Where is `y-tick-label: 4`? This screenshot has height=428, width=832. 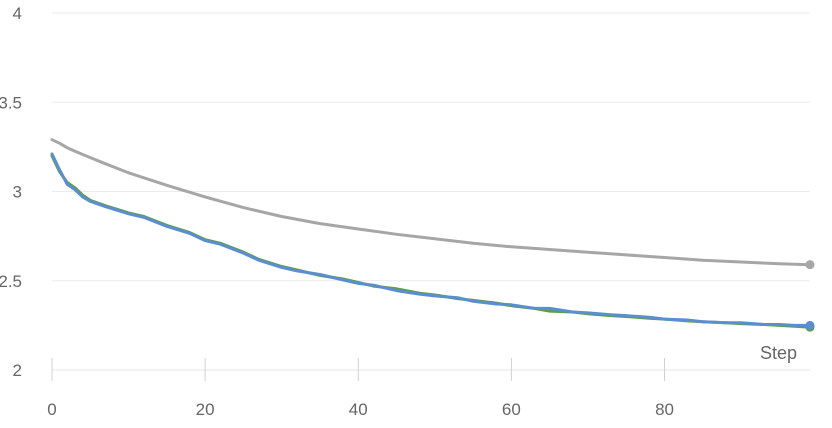
y-tick-label: 4 is located at coordinates (17, 13).